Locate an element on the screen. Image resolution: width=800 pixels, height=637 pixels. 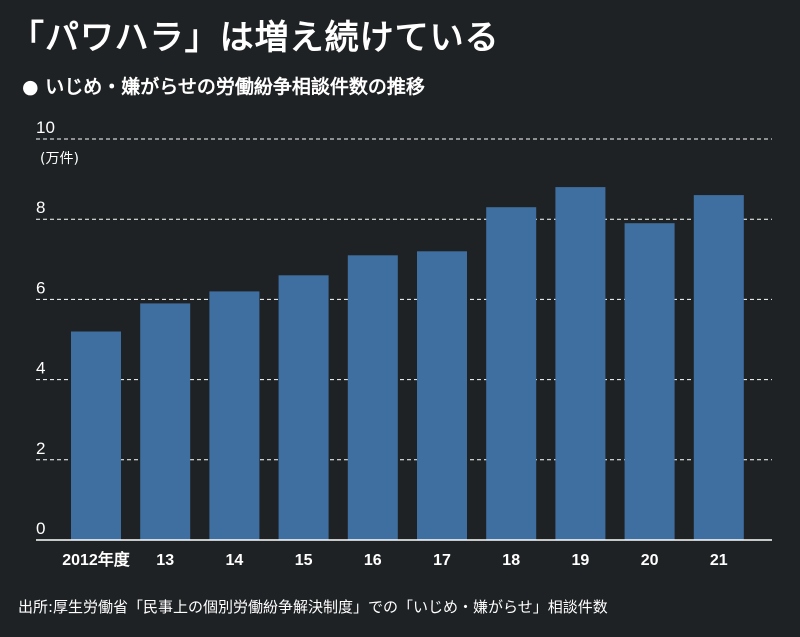
chart-title: 「パワハラ」は増え続けている is located at coordinates (255, 38).